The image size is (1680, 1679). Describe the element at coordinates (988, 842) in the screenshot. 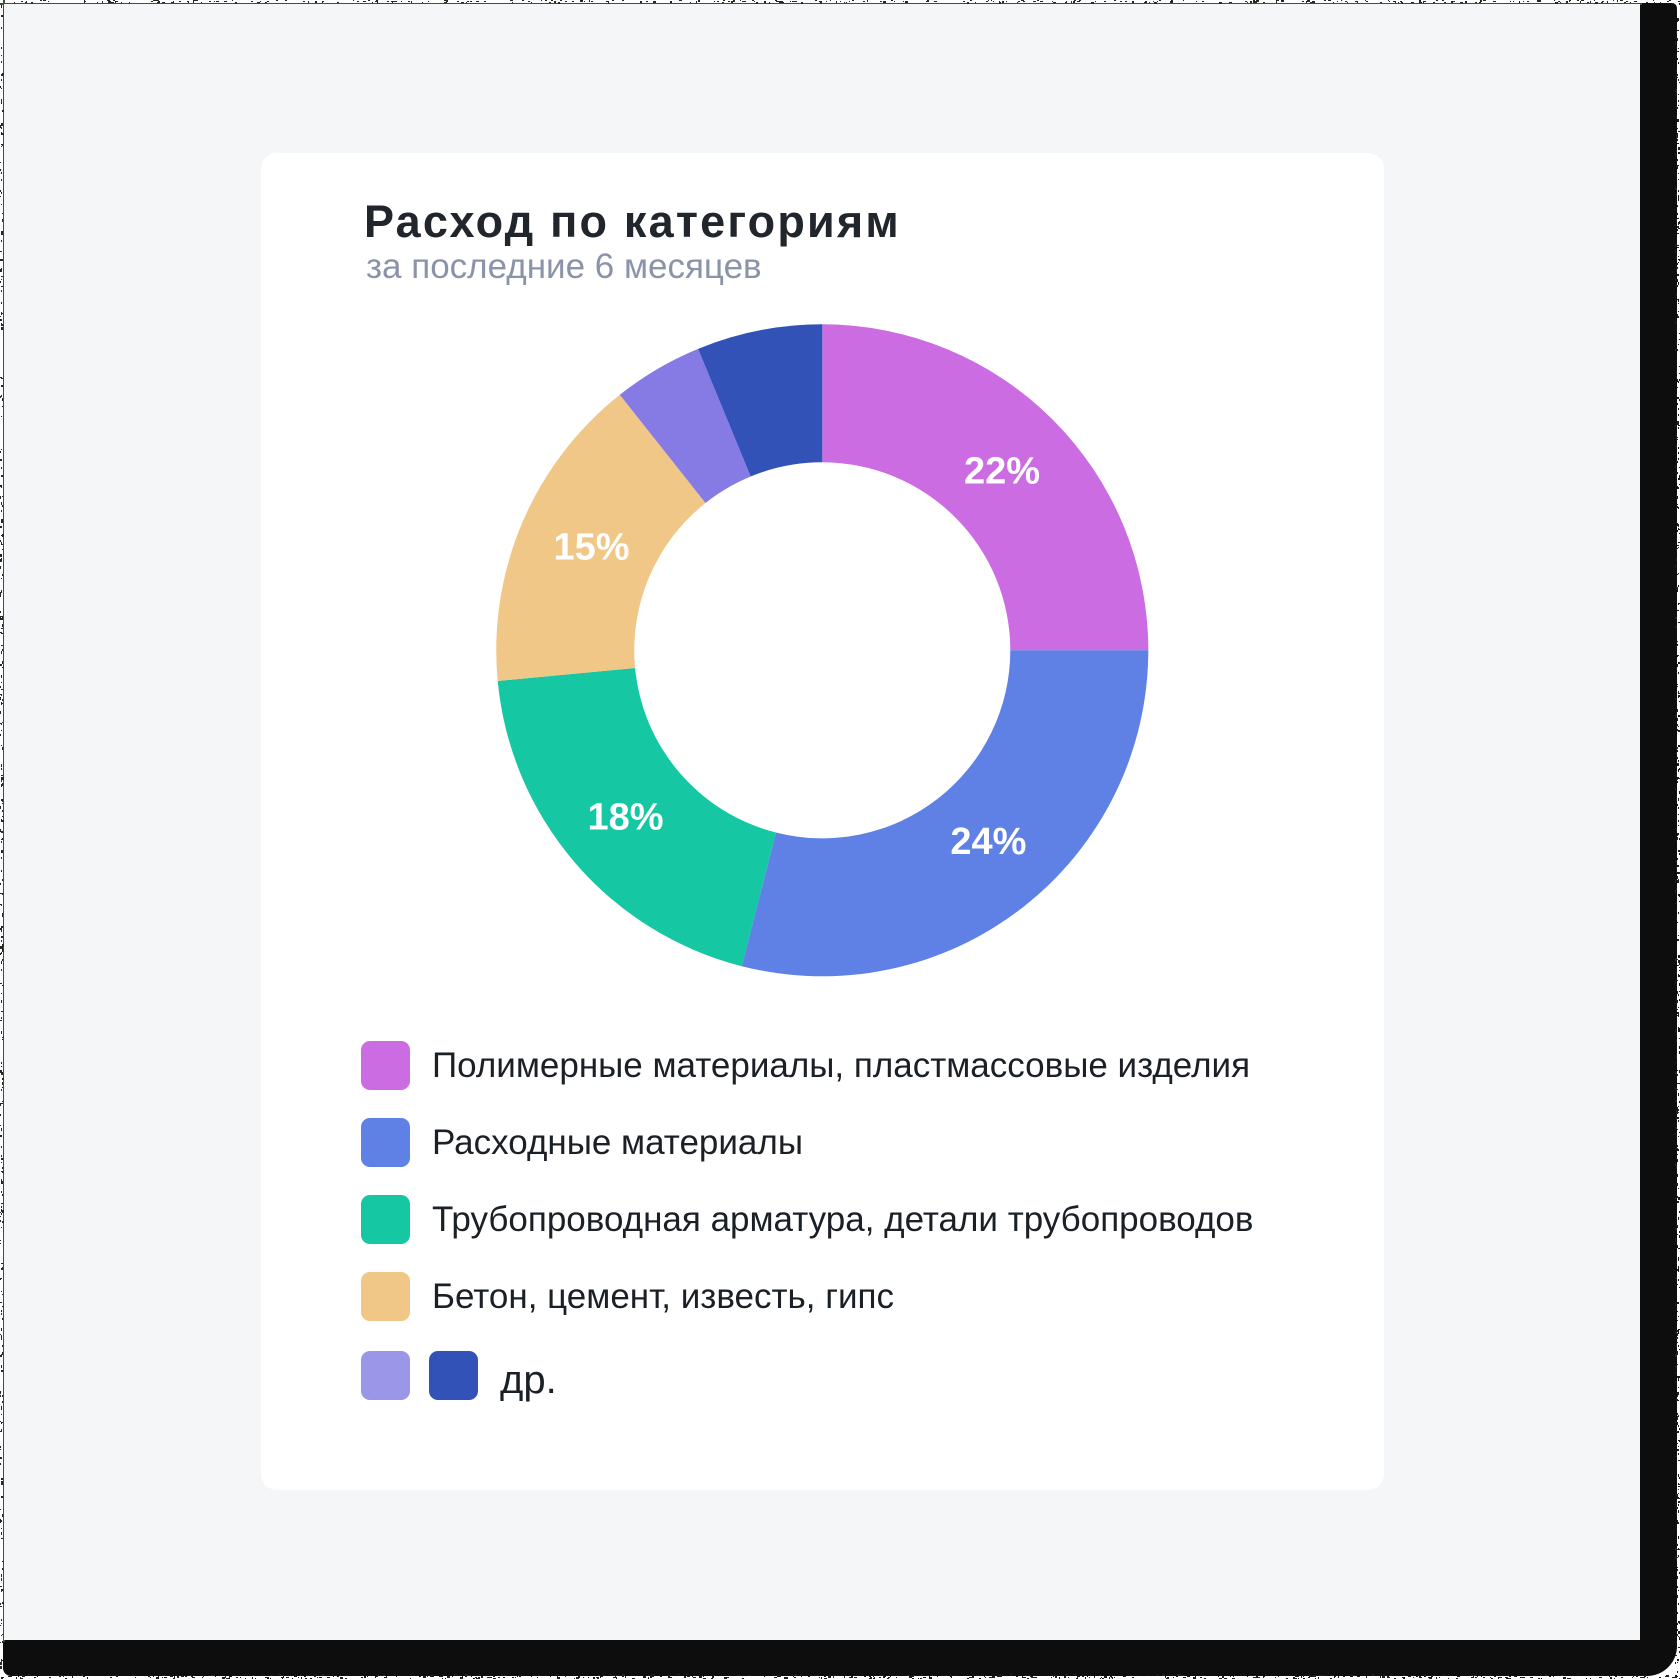

I see `svg-text: 24%` at that location.